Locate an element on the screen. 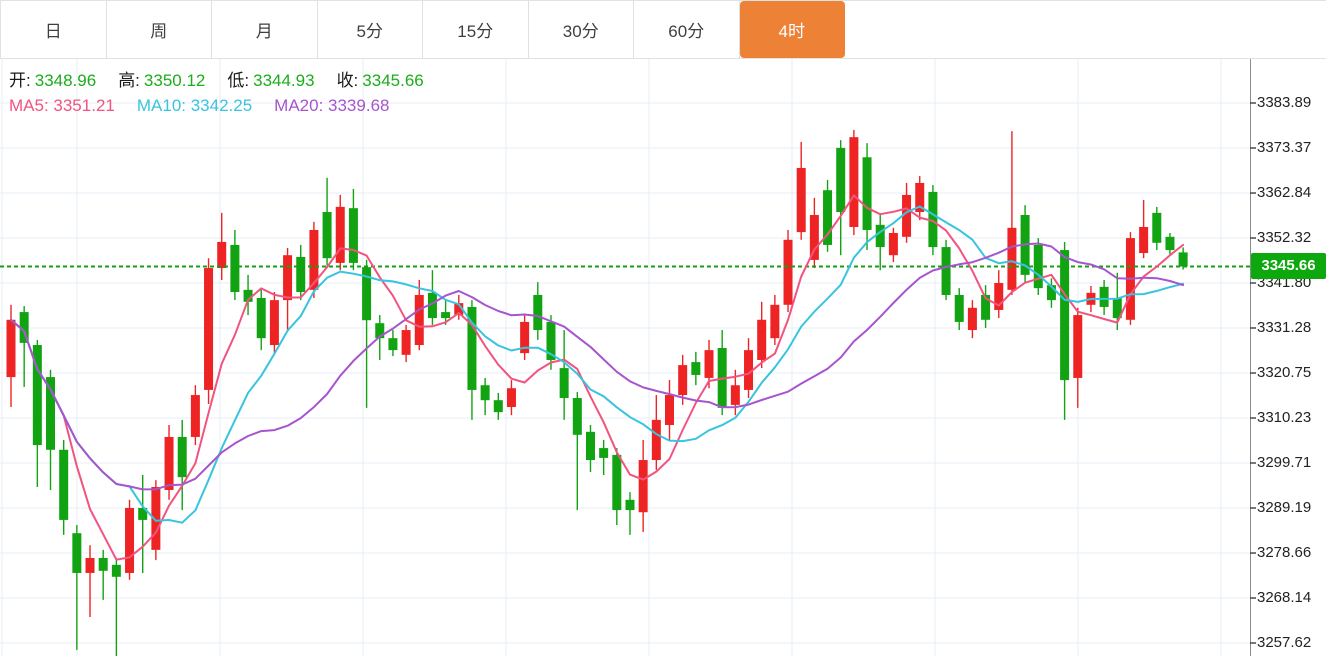  price-axis-label-9: 3289.19 is located at coordinates (1284, 507).